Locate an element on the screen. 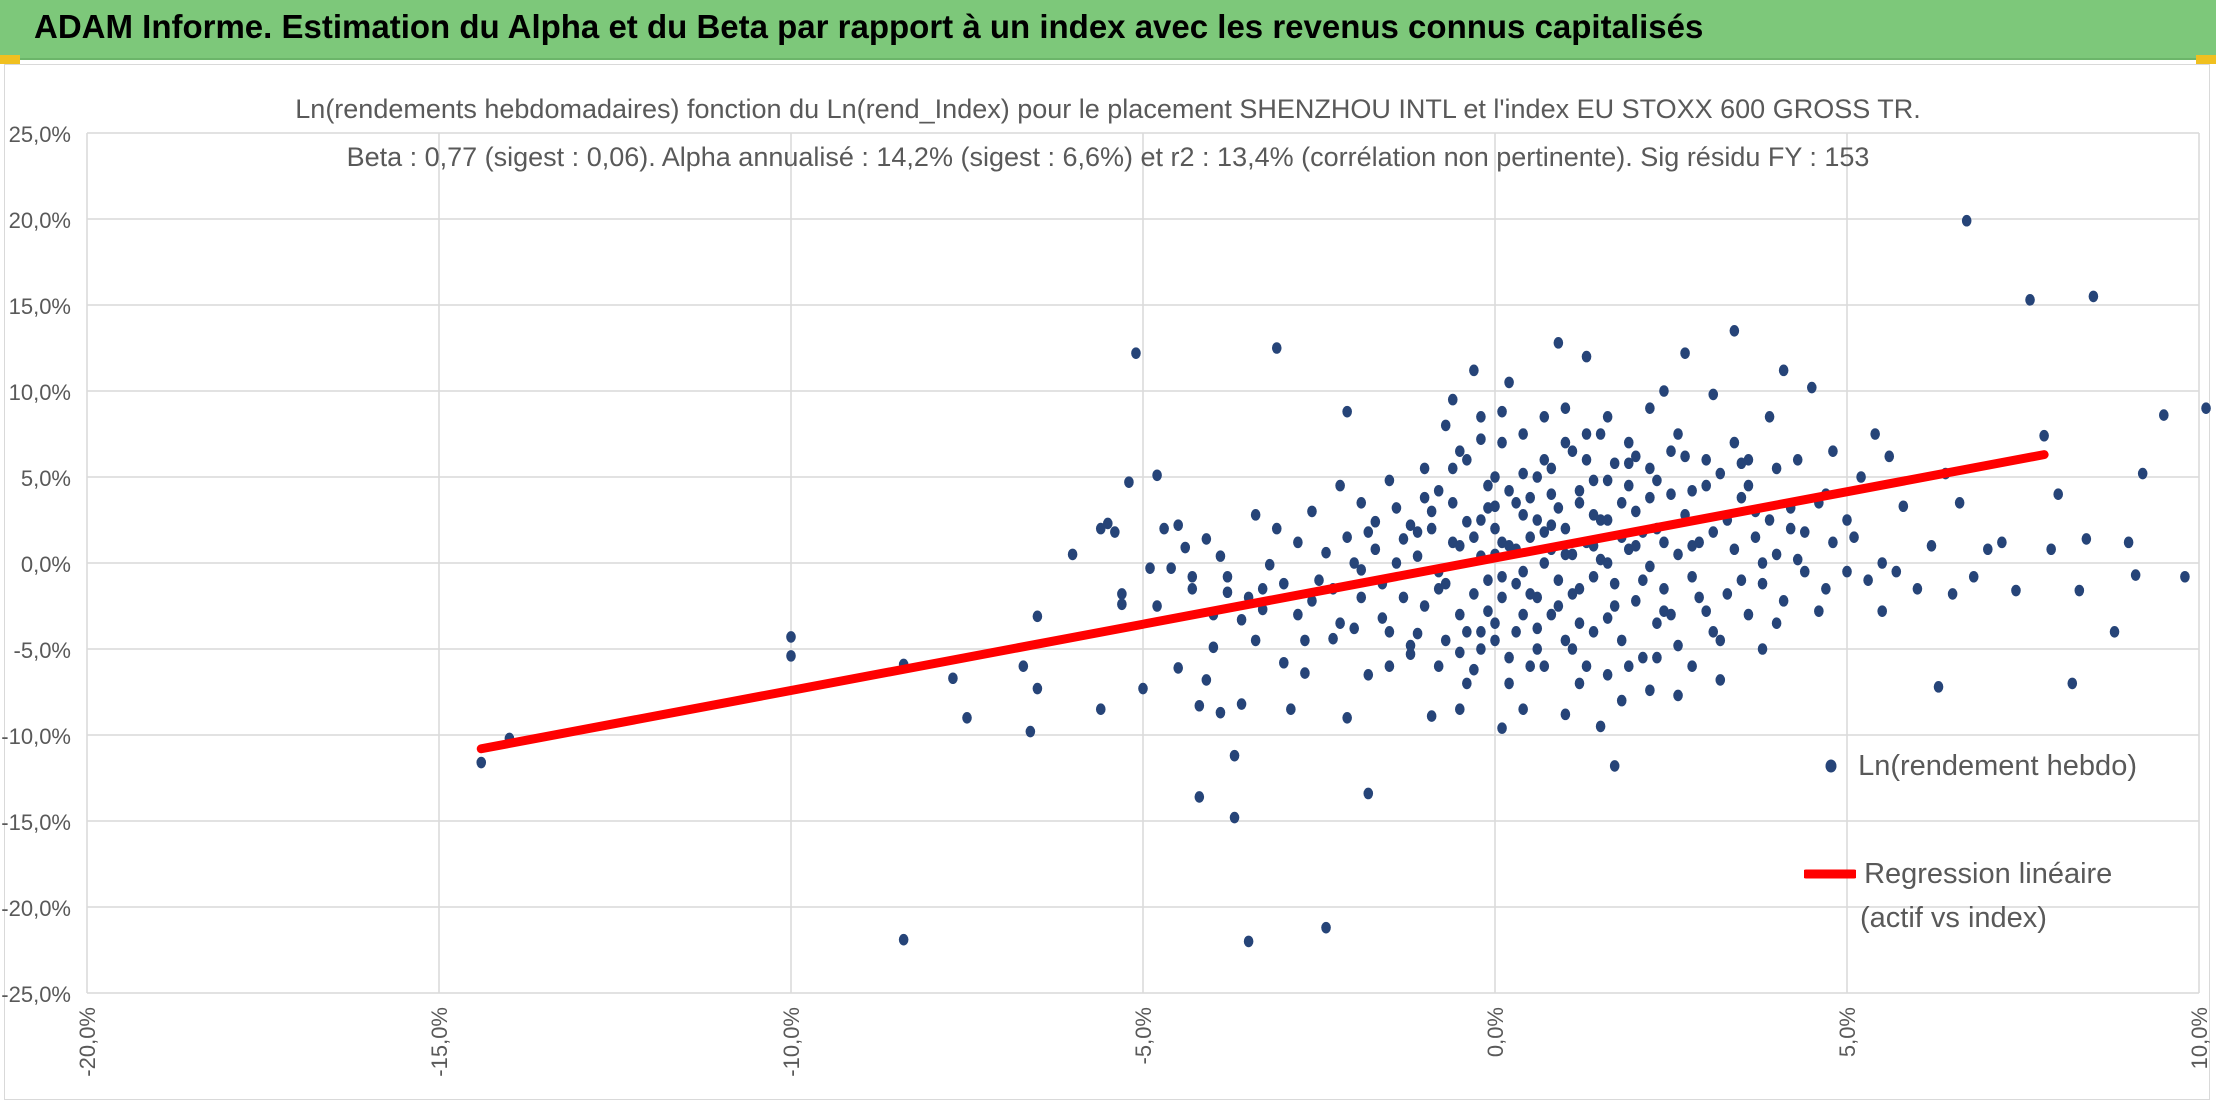 This screenshot has height=1104, width=2216. legend-label-regression-1: Regression linéaire is located at coordinates (1988, 874).